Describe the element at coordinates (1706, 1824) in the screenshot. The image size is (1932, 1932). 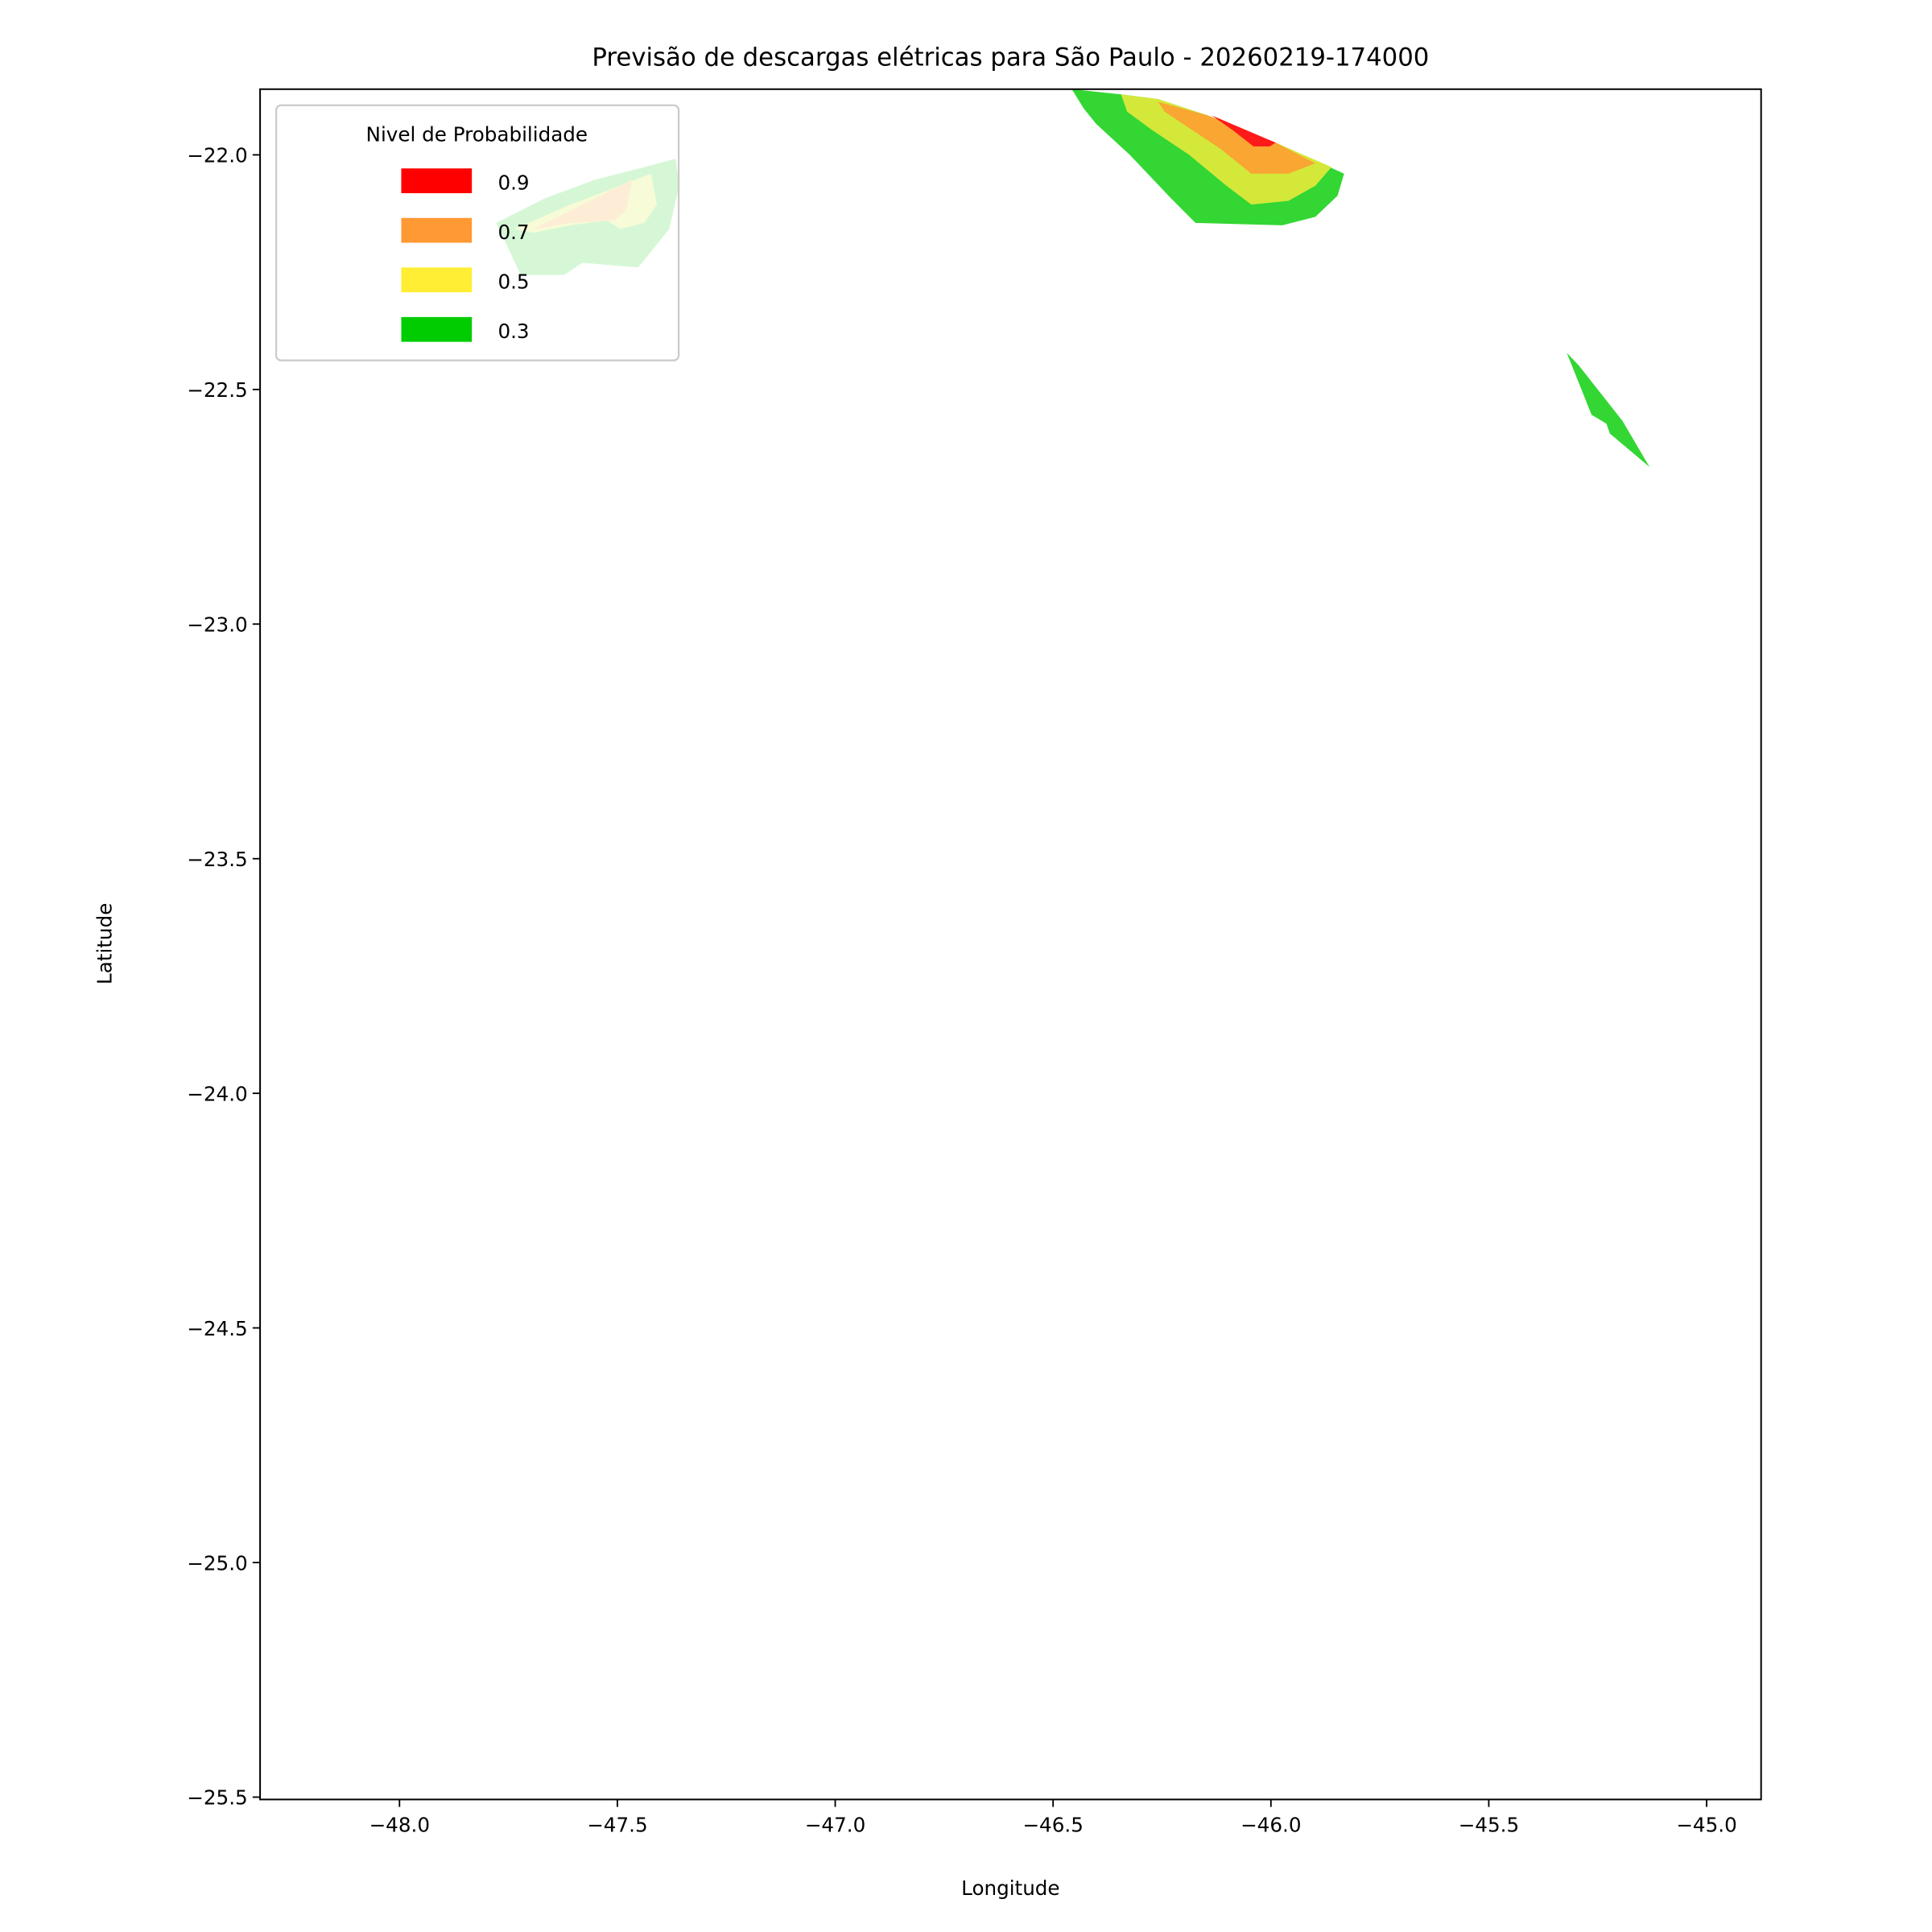
I see `x-tick-label: −45.0` at that location.